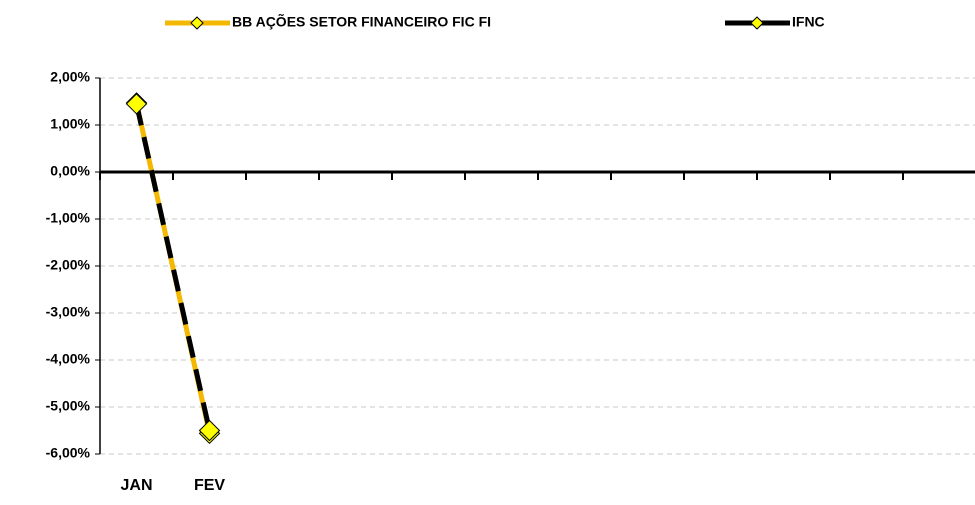 The width and height of the screenshot is (975, 505). What do you see at coordinates (136, 485) in the screenshot?
I see `x-tick-label: JAN` at bounding box center [136, 485].